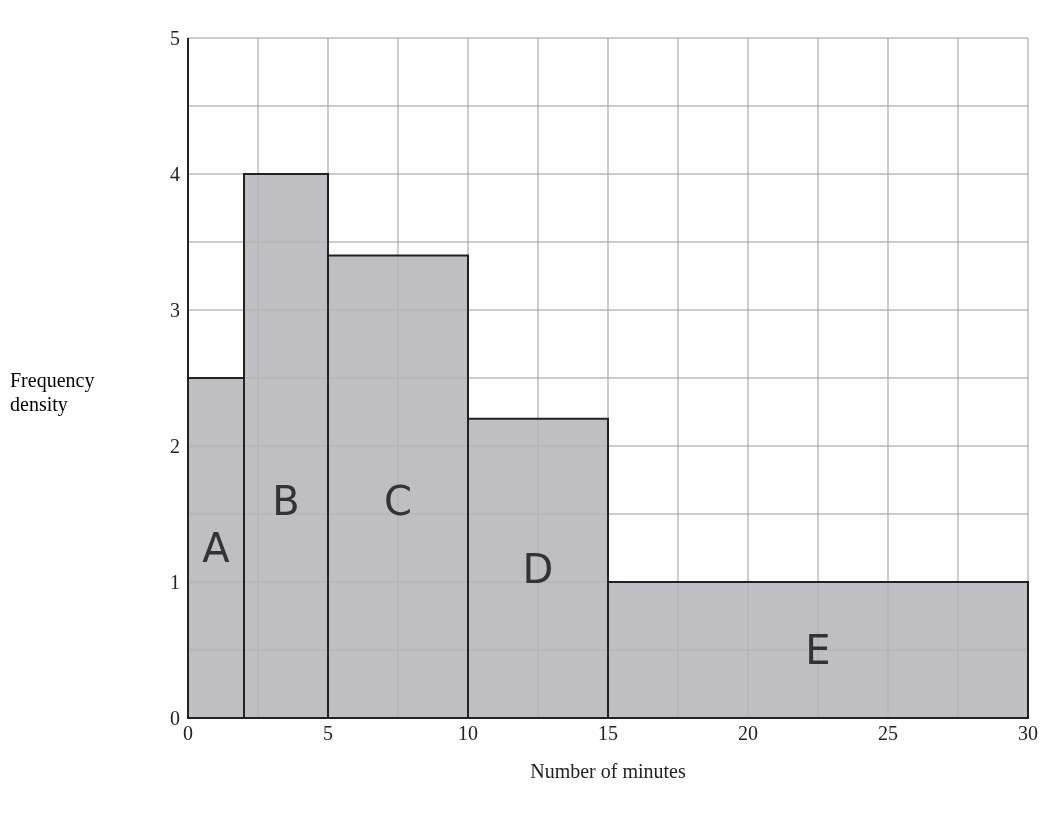 The width and height of the screenshot is (1057, 832). I want to click on annotation: C, so click(398, 500).